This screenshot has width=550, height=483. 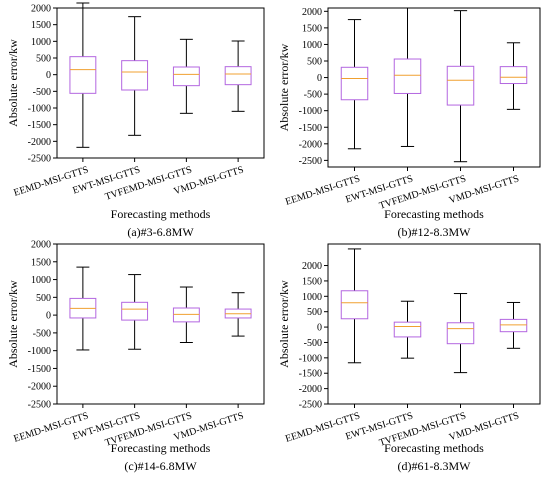 I want to click on panel-caption: (b)#12-8.3MW, so click(x=435, y=232).